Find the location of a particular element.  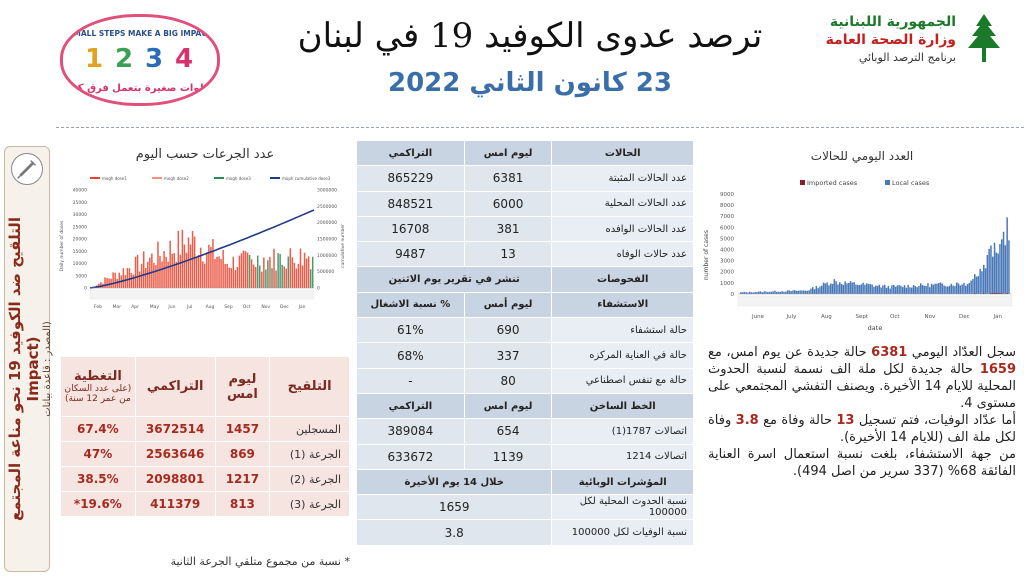

month-label: Nov is located at coordinates (265, 307).